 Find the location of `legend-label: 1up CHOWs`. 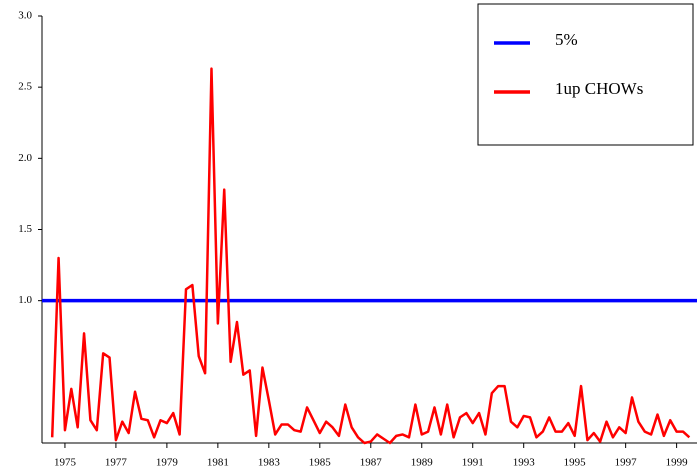

legend-label: 1up CHOWs is located at coordinates (599, 88).